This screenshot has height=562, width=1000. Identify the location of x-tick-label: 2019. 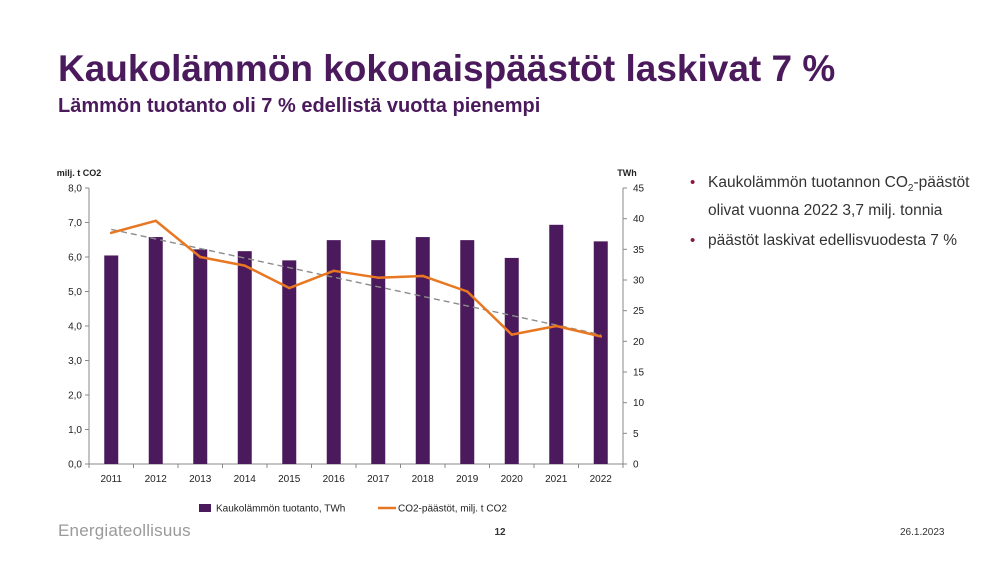
(467, 479).